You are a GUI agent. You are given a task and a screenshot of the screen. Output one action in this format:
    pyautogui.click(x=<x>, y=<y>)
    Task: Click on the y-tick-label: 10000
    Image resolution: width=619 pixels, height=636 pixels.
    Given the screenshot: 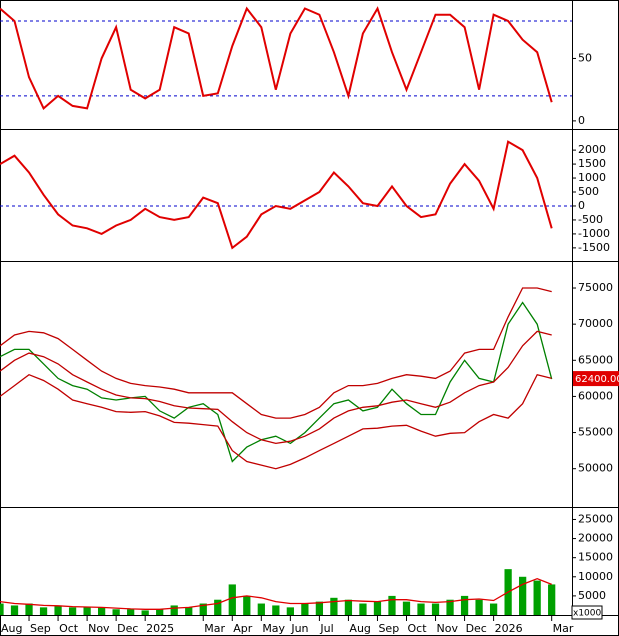 What is the action you would take?
    pyautogui.click(x=595, y=576)
    